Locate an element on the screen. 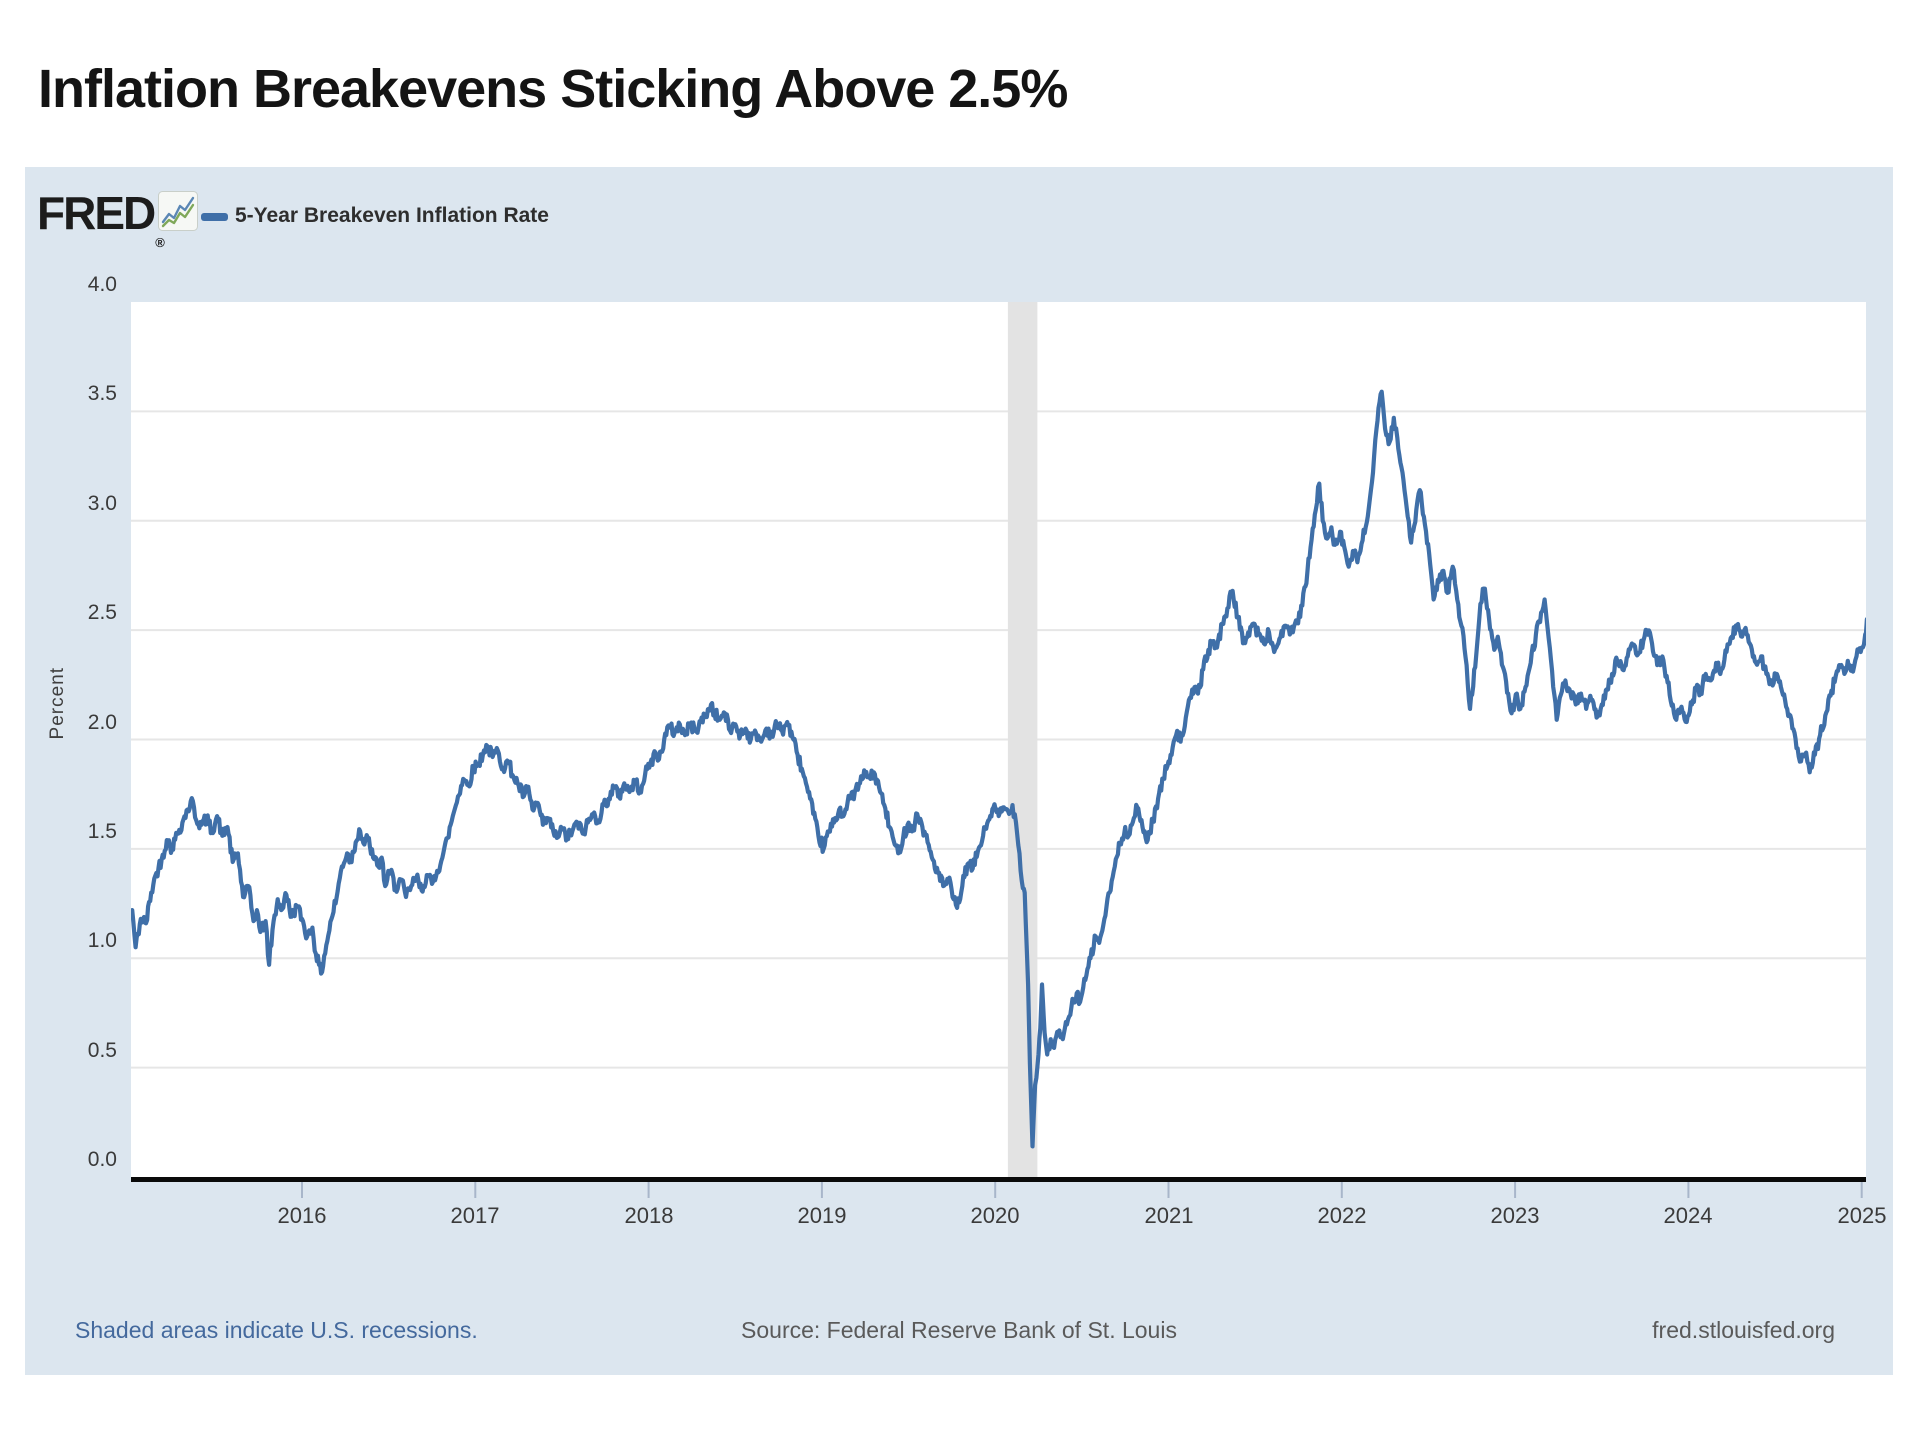  x-tick-label: 2019 is located at coordinates (822, 1215).